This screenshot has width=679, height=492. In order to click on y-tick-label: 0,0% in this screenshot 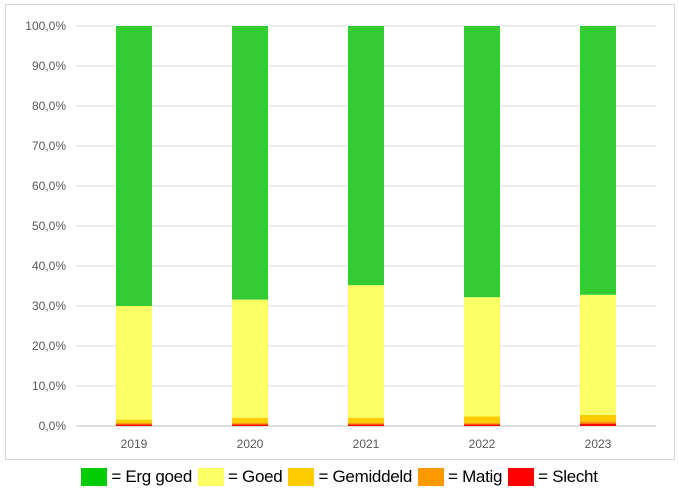, I will do `click(53, 426)`.